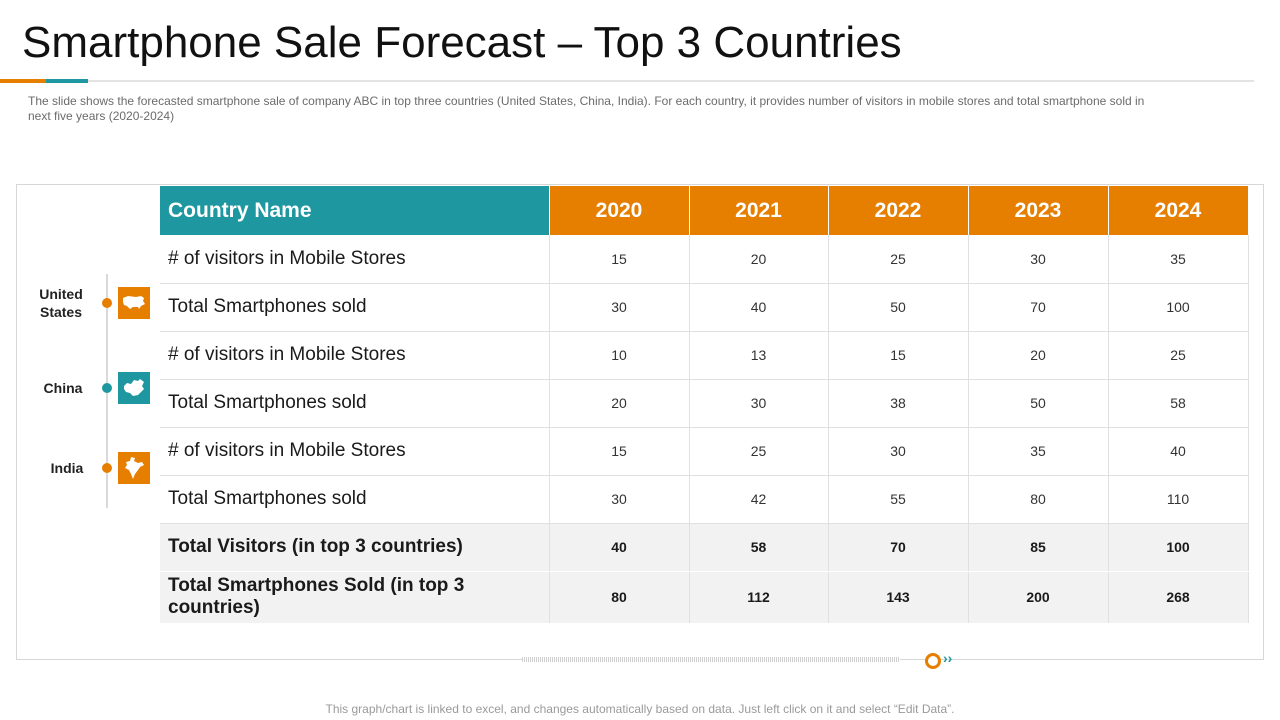  What do you see at coordinates (107, 468) in the screenshot?
I see `timeline-dot-india` at bounding box center [107, 468].